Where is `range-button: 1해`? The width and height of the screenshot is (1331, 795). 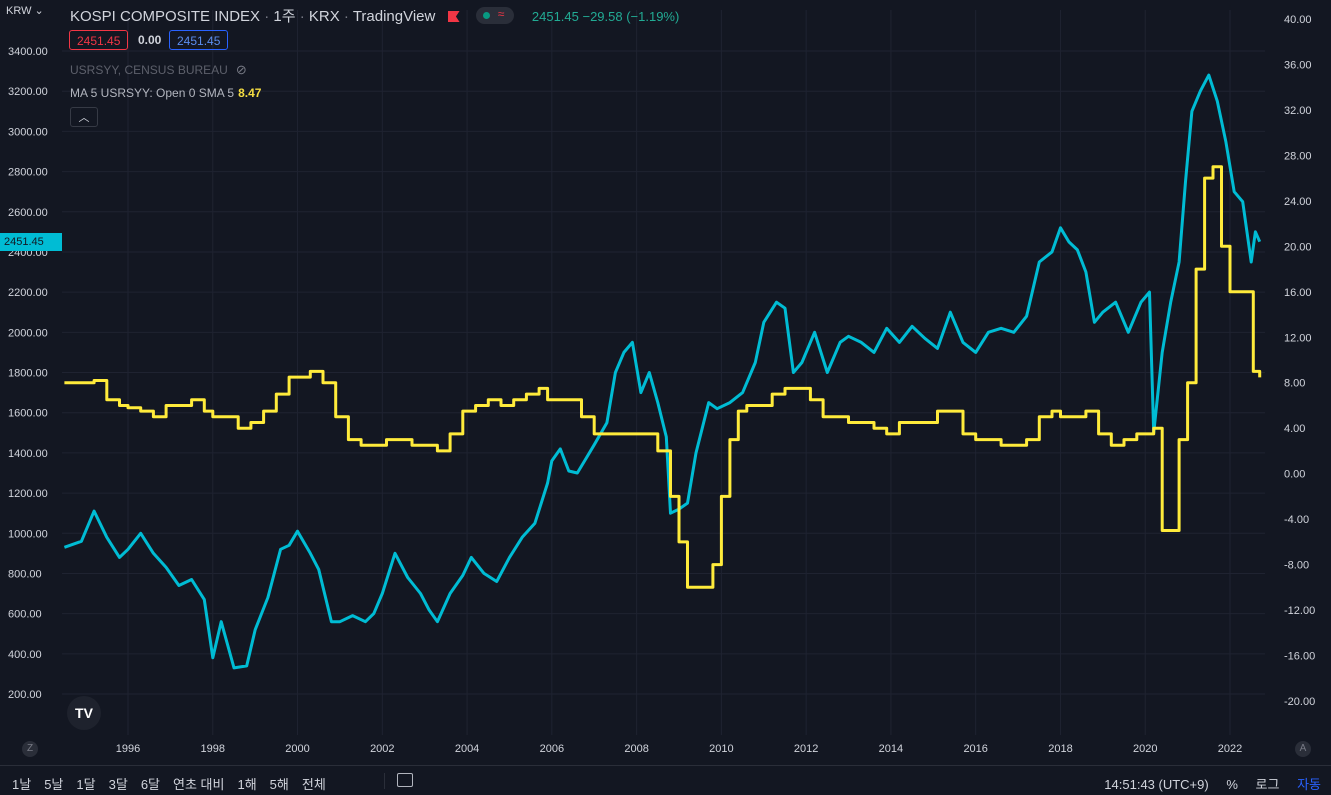
range-button: 1해 is located at coordinates (247, 784).